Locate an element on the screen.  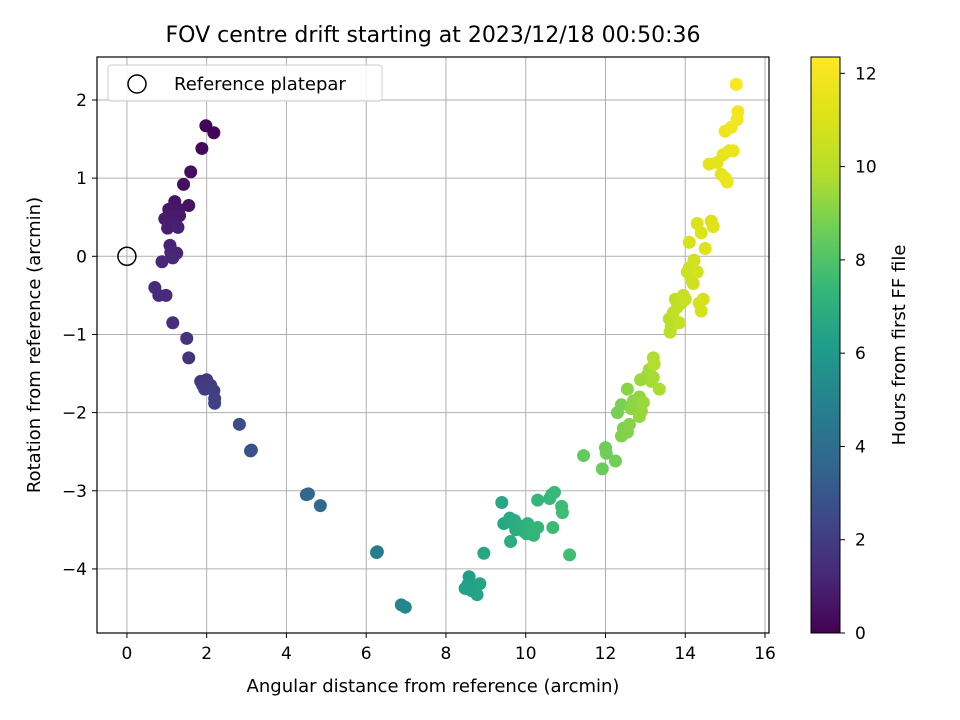
colorbar-tick-label: 8 is located at coordinates (860, 261).